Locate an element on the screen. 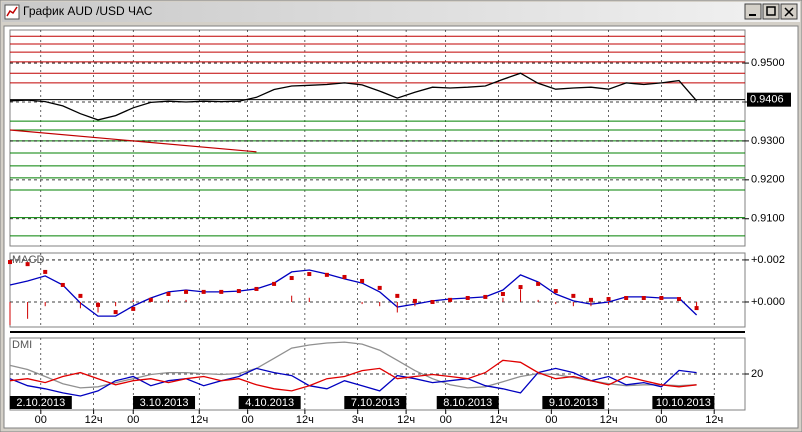 This screenshot has height=432, width=802. y-tick-label: 20 is located at coordinates (757, 374).